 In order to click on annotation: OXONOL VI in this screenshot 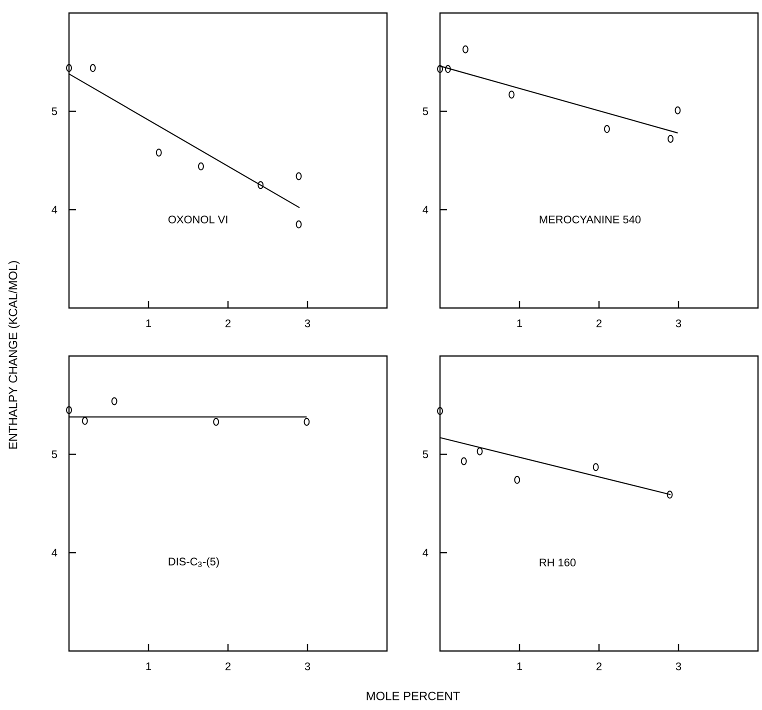, I will do `click(198, 220)`.